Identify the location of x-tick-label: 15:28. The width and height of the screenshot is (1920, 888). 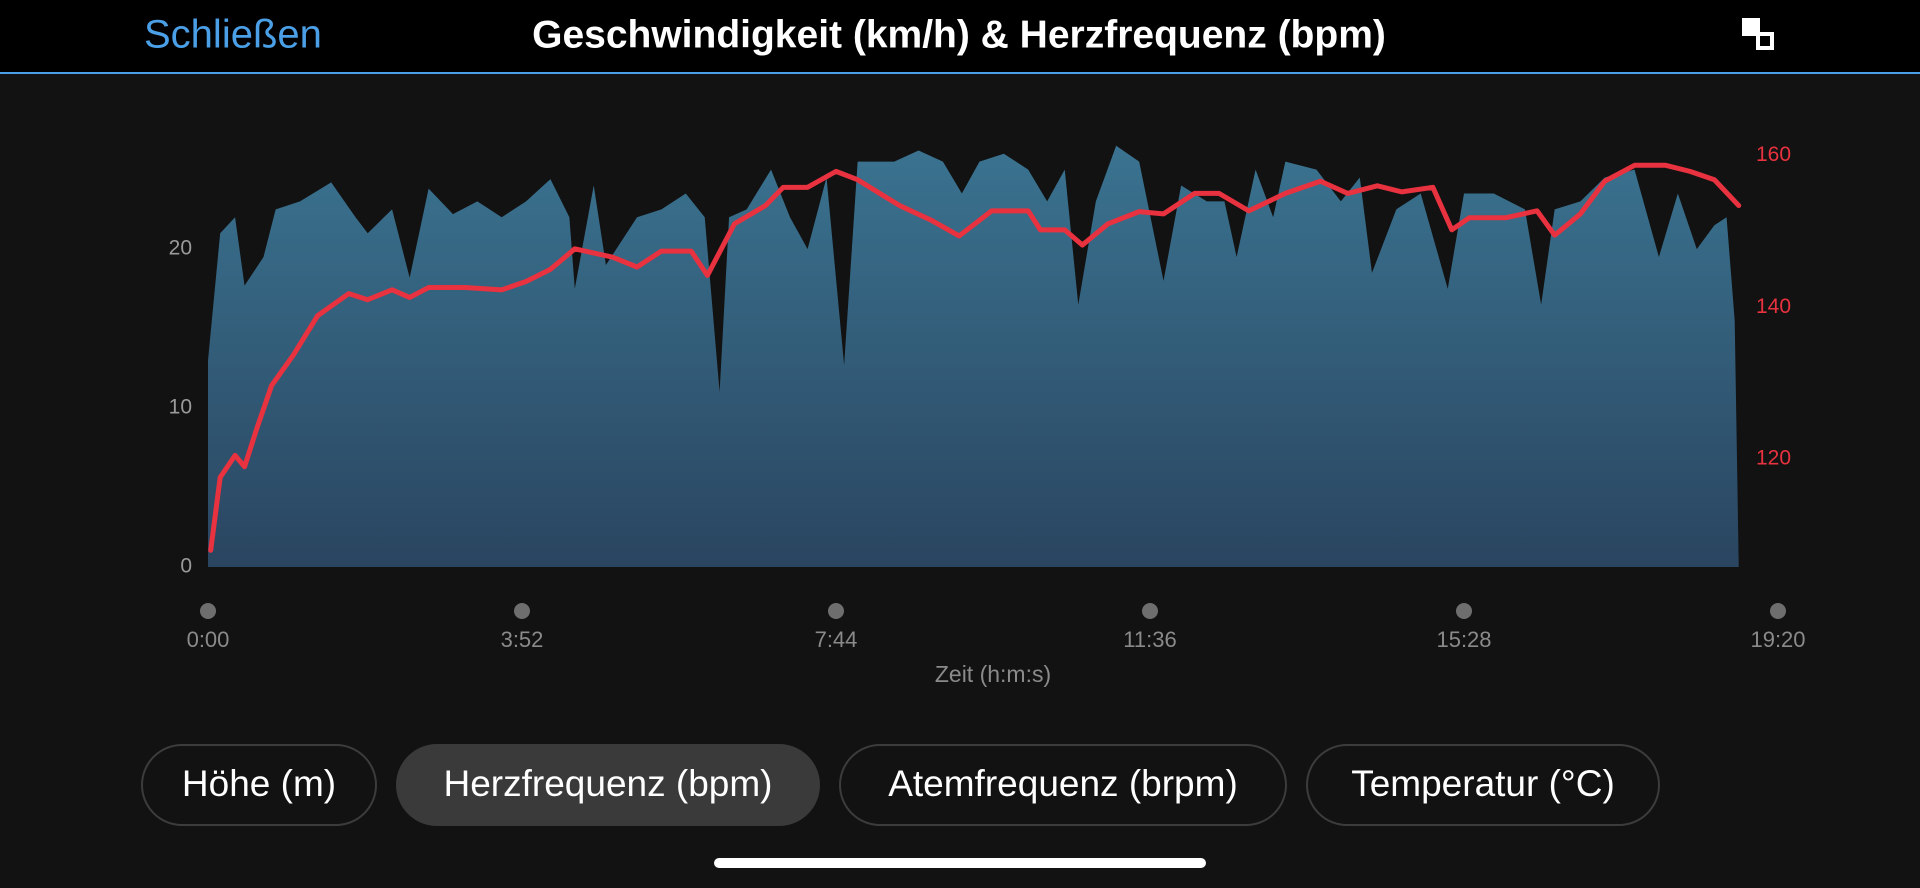
(1463, 639).